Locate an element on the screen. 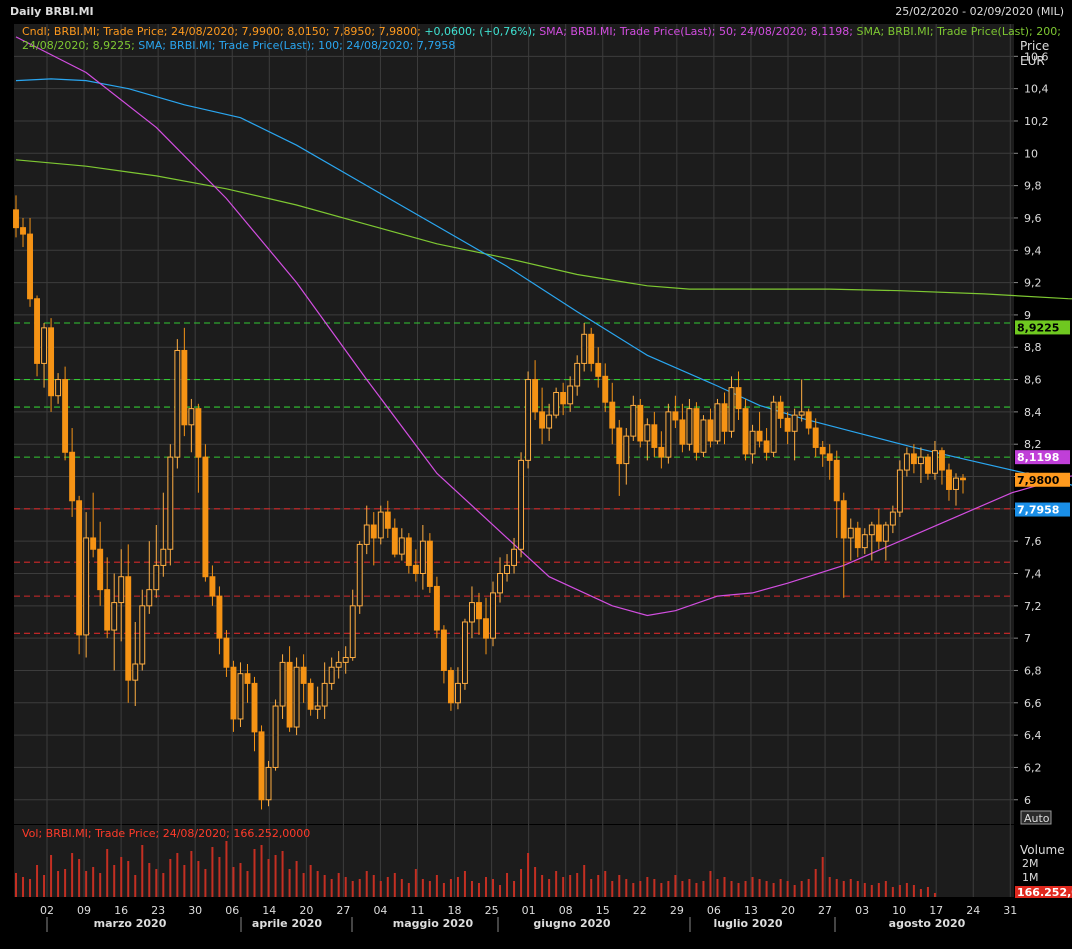 The image size is (1072, 949). date-axis-bg is located at coordinates (536, 923).